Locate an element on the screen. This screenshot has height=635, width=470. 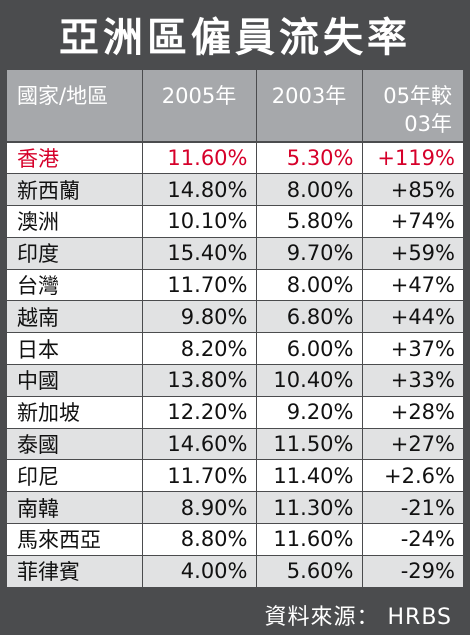
header-change: 05年較 03年 is located at coordinates (412, 106).